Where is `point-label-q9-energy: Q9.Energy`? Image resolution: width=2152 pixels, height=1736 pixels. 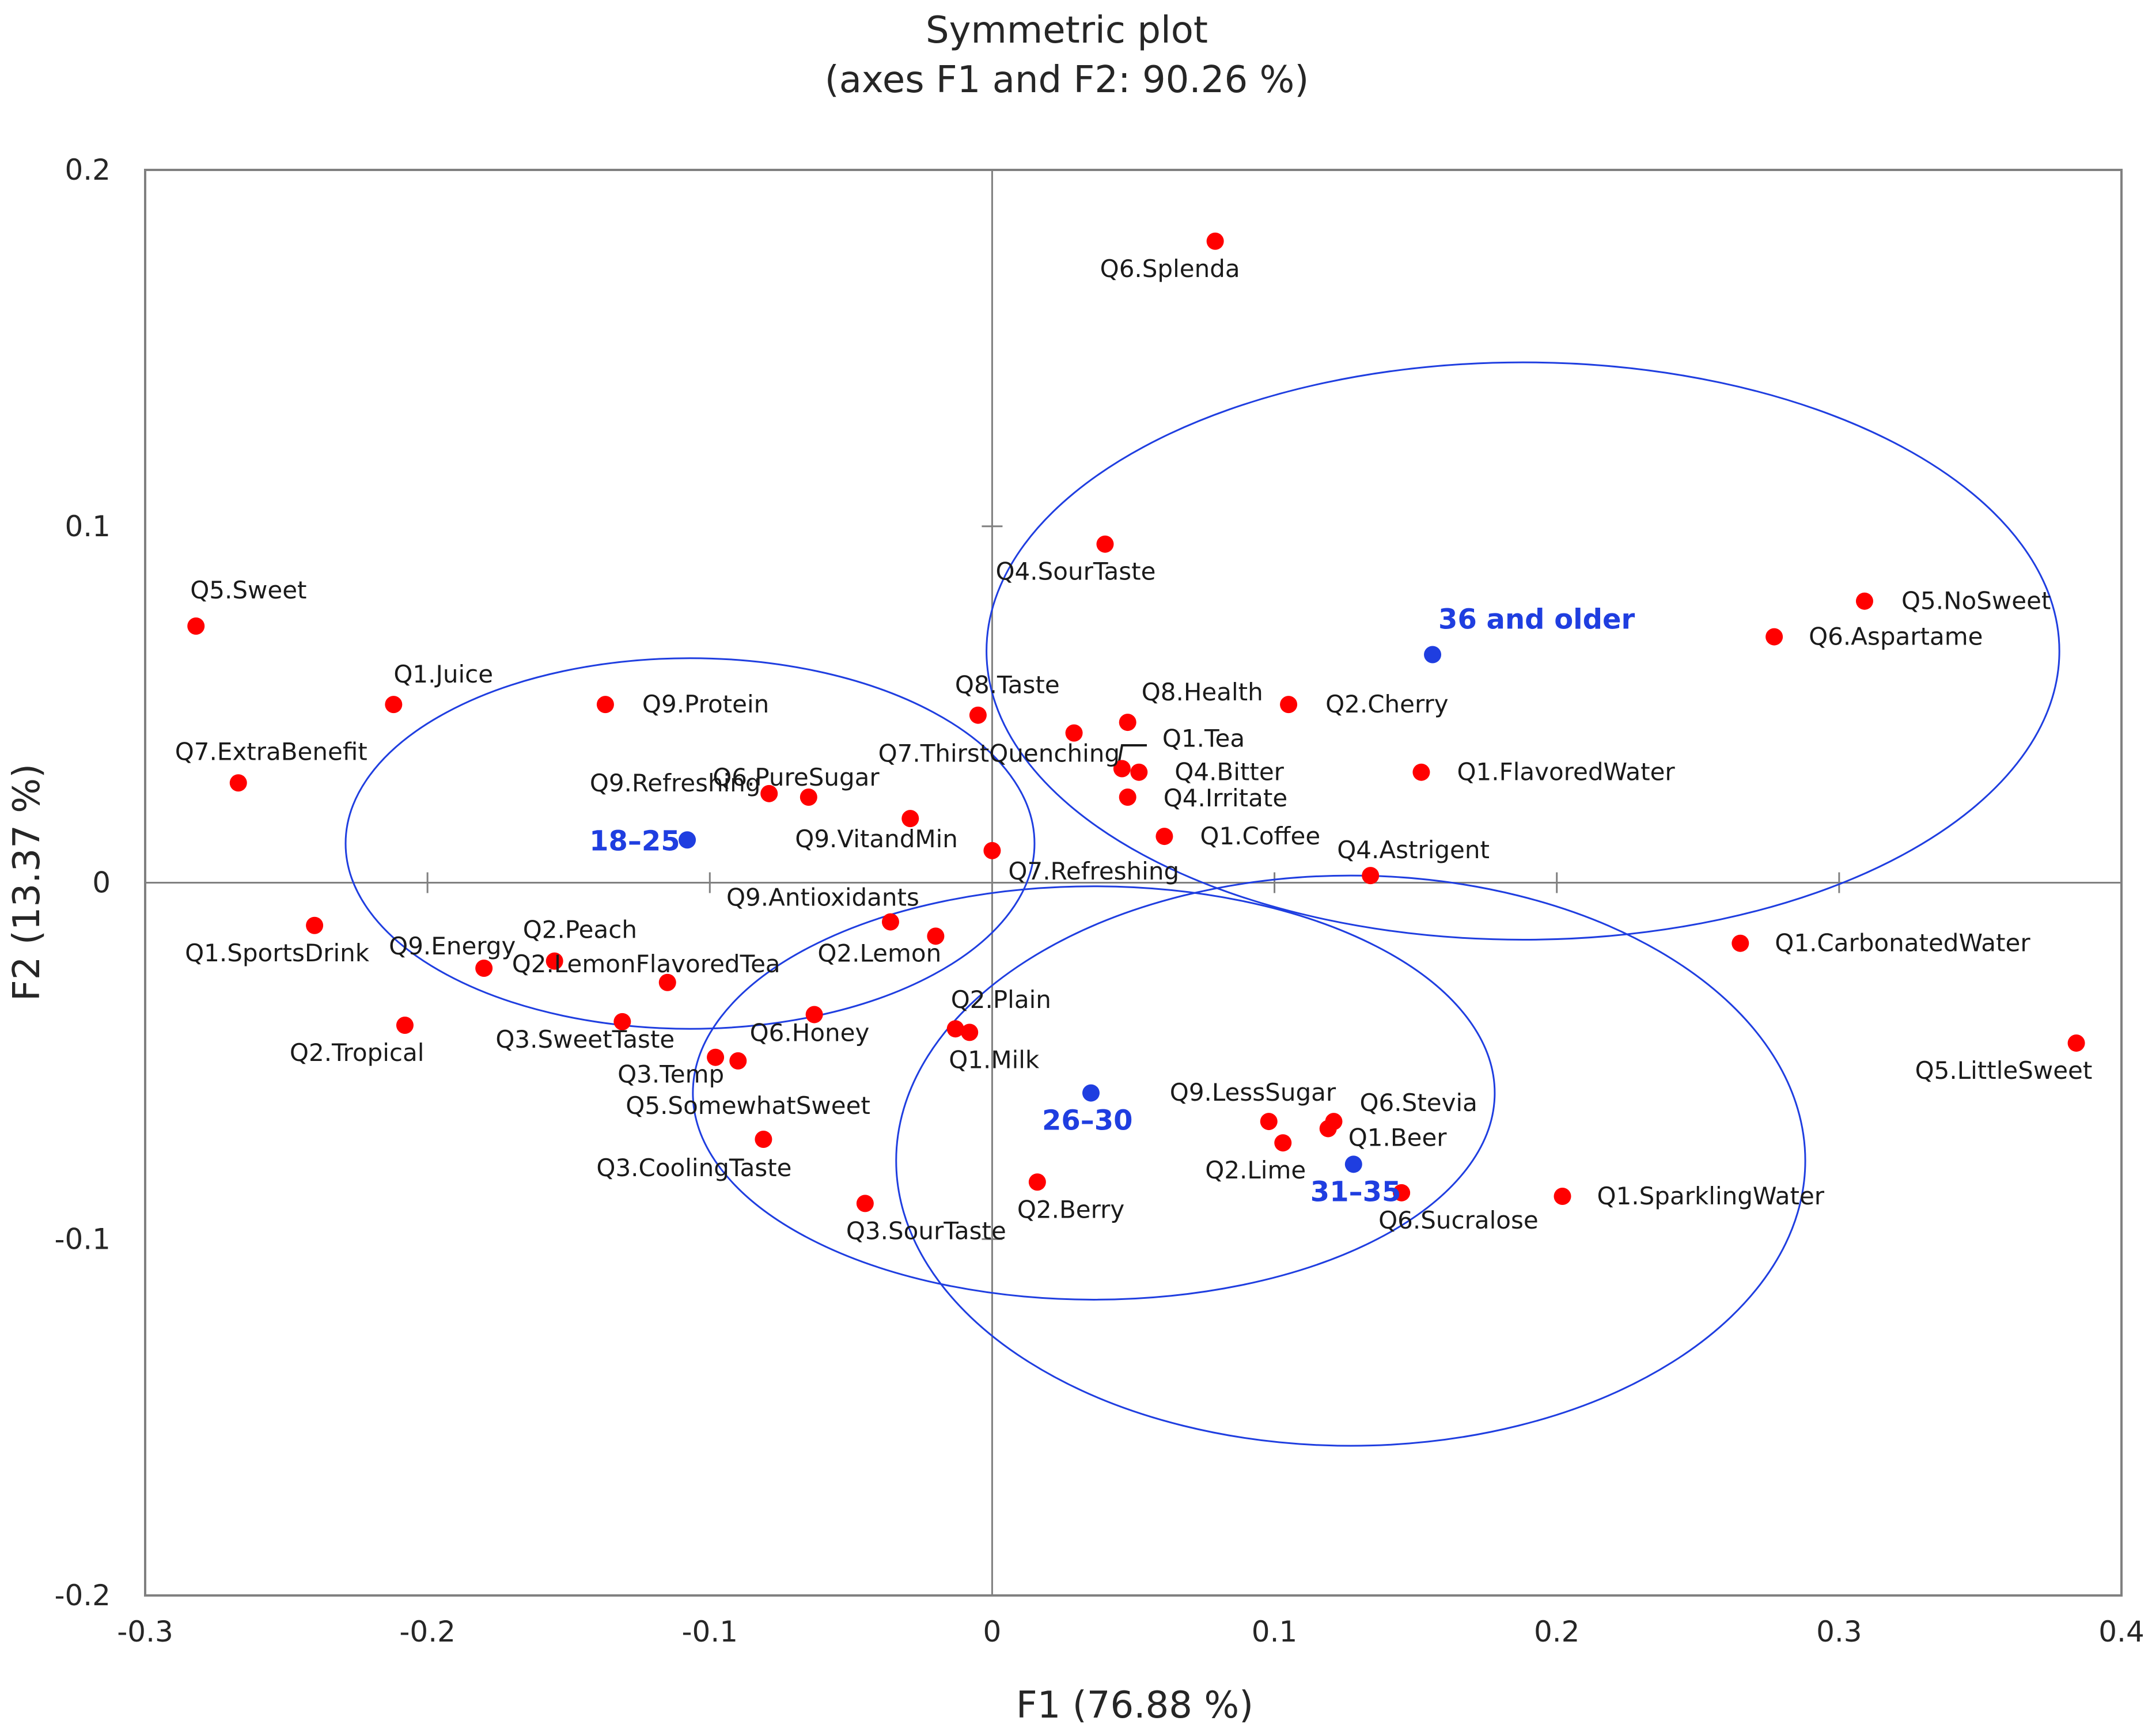 point-label-q9-energy: Q9.Energy is located at coordinates (452, 946).